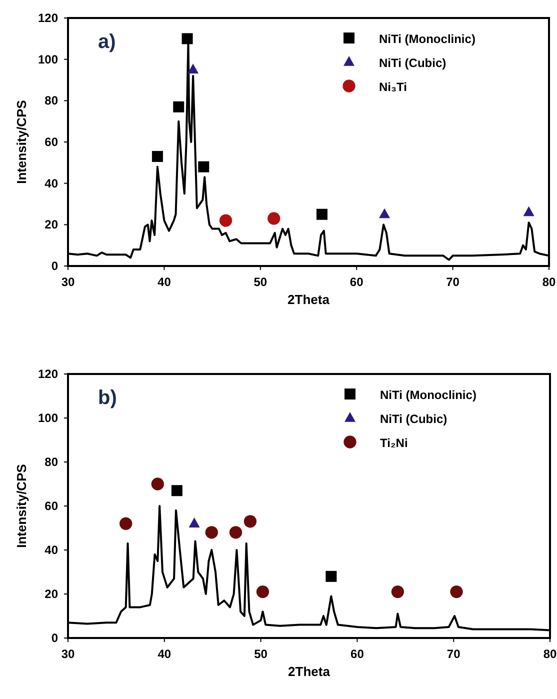  Describe the element at coordinates (394, 443) in the screenshot. I see `legend-label: Ti₂Ni` at that location.